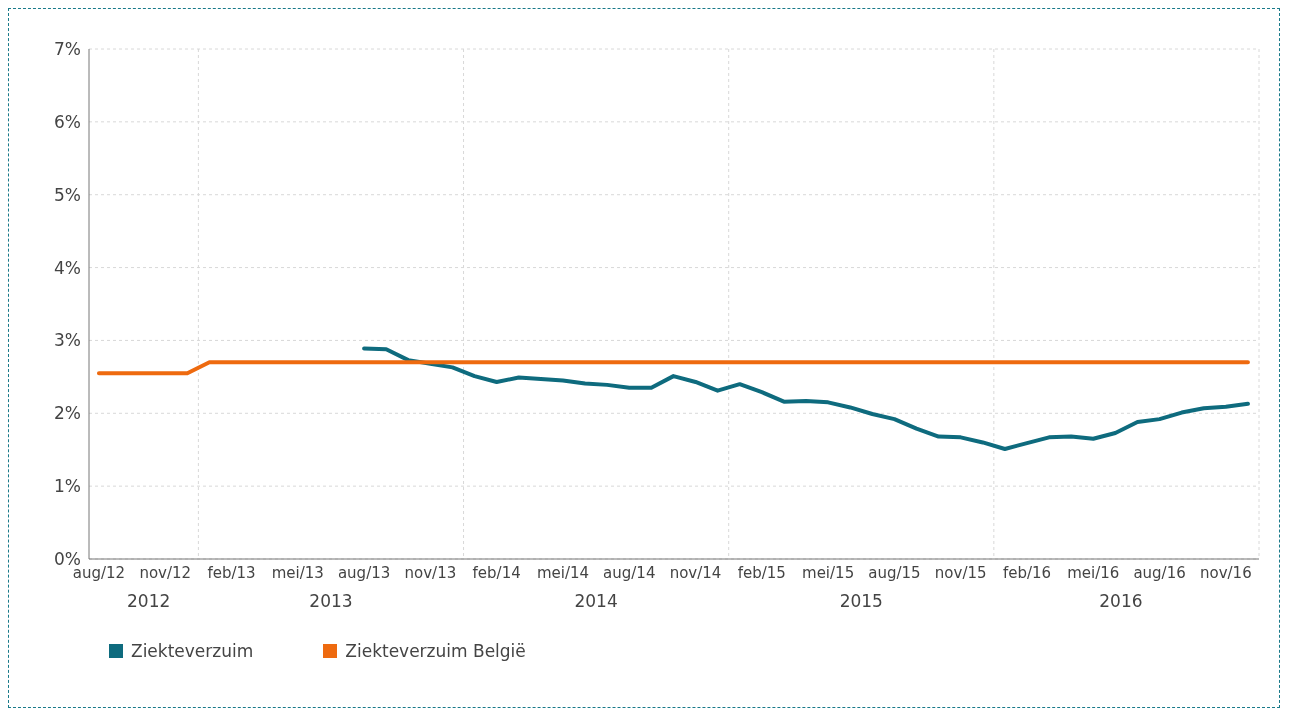 Image resolution: width=1291 pixels, height=722 pixels. What do you see at coordinates (806, 398) in the screenshot?
I see `line-series` at bounding box center [806, 398].